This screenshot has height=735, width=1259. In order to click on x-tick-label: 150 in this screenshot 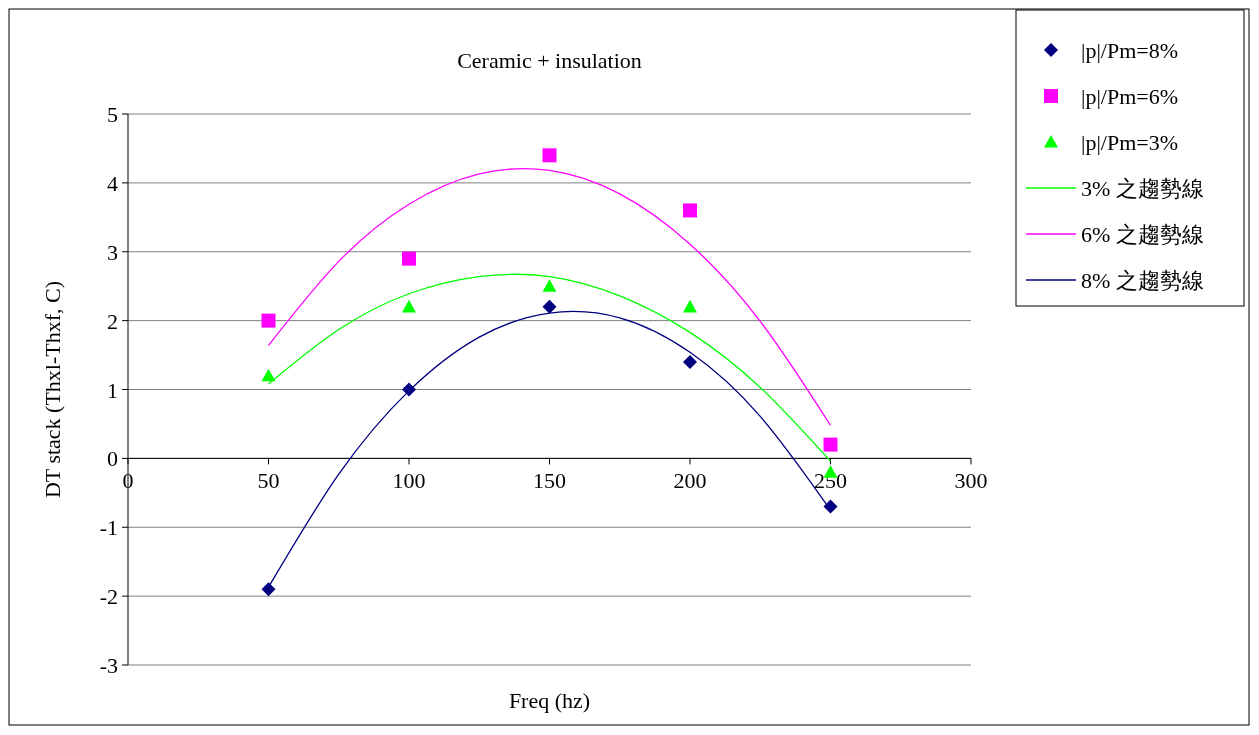, I will do `click(549, 481)`.